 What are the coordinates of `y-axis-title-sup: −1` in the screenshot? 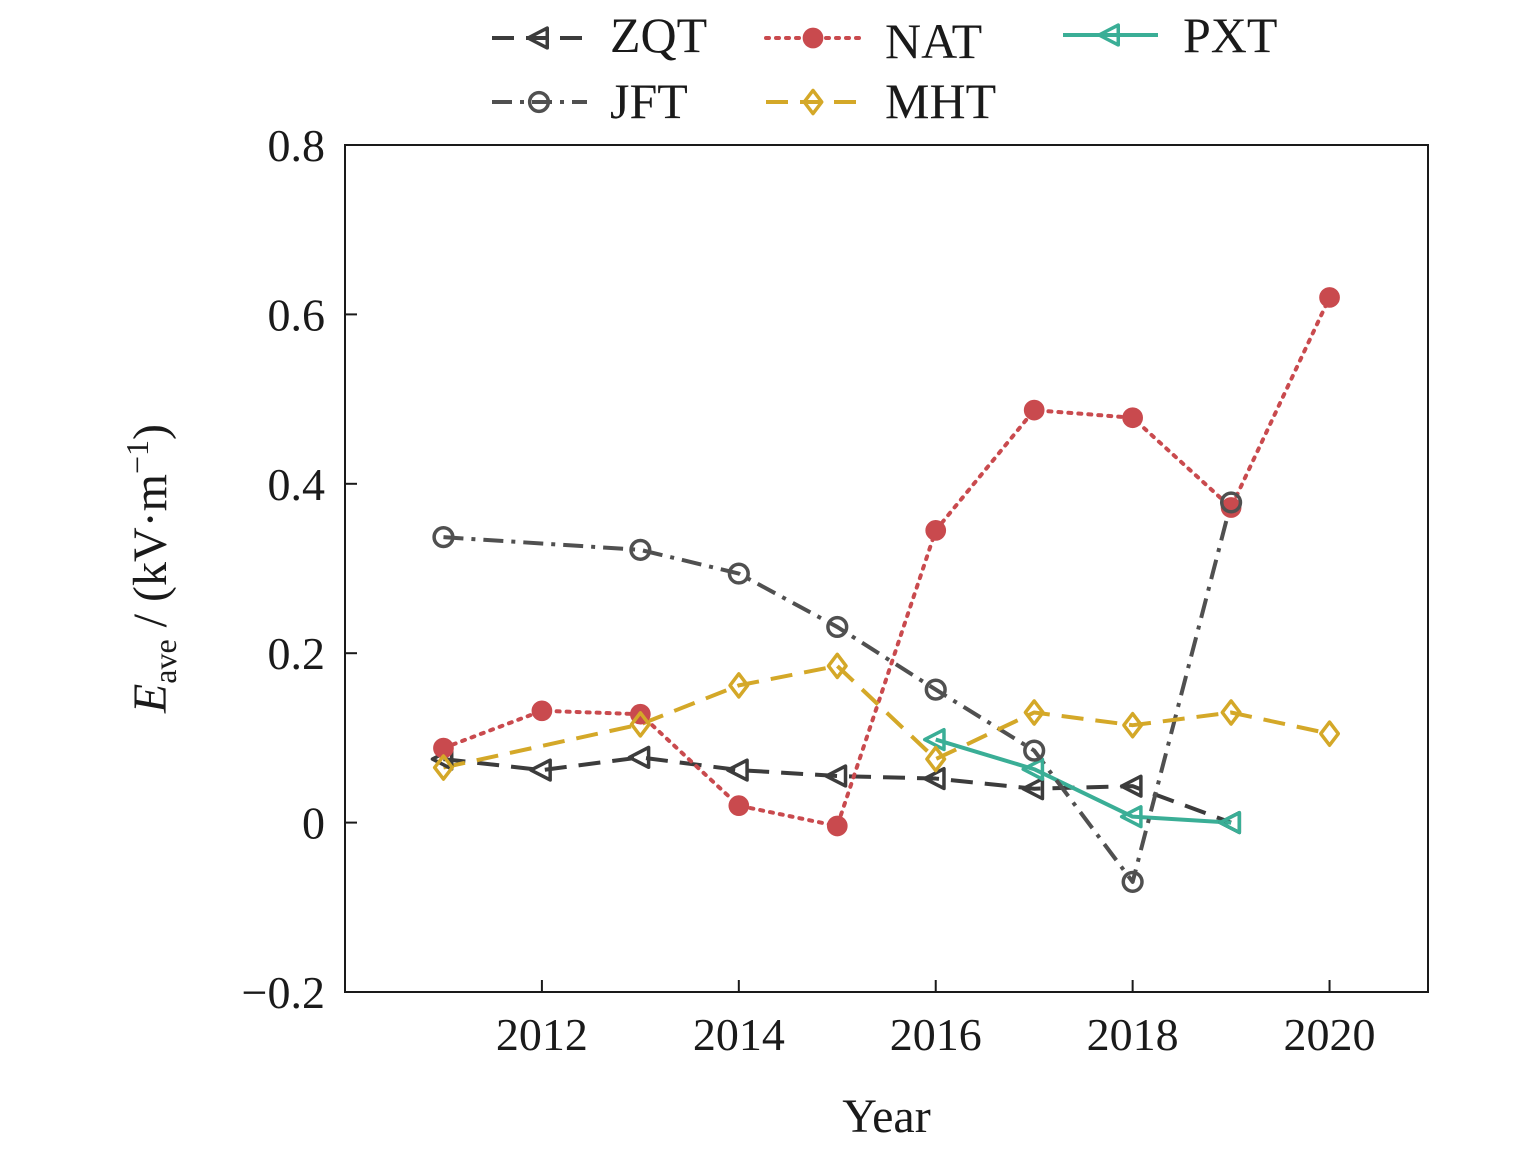 It's located at (137, 457).